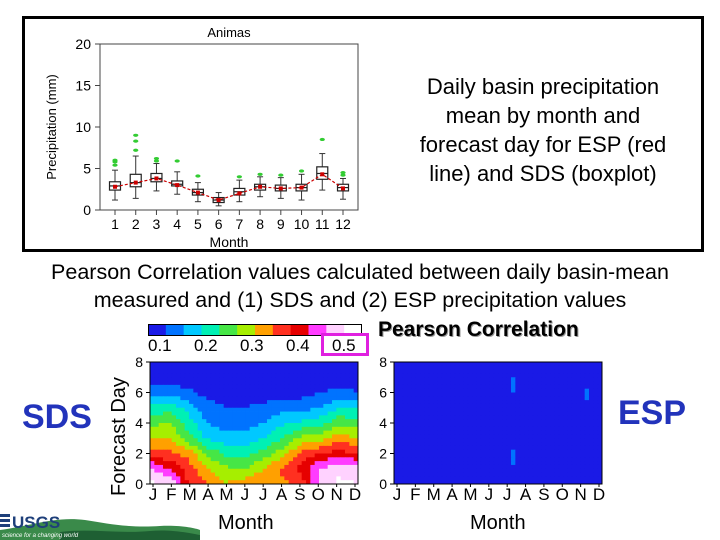 The width and height of the screenshot is (720, 540). Describe the element at coordinates (543, 115) in the screenshot. I see `description-line-2: mean by month and` at that location.